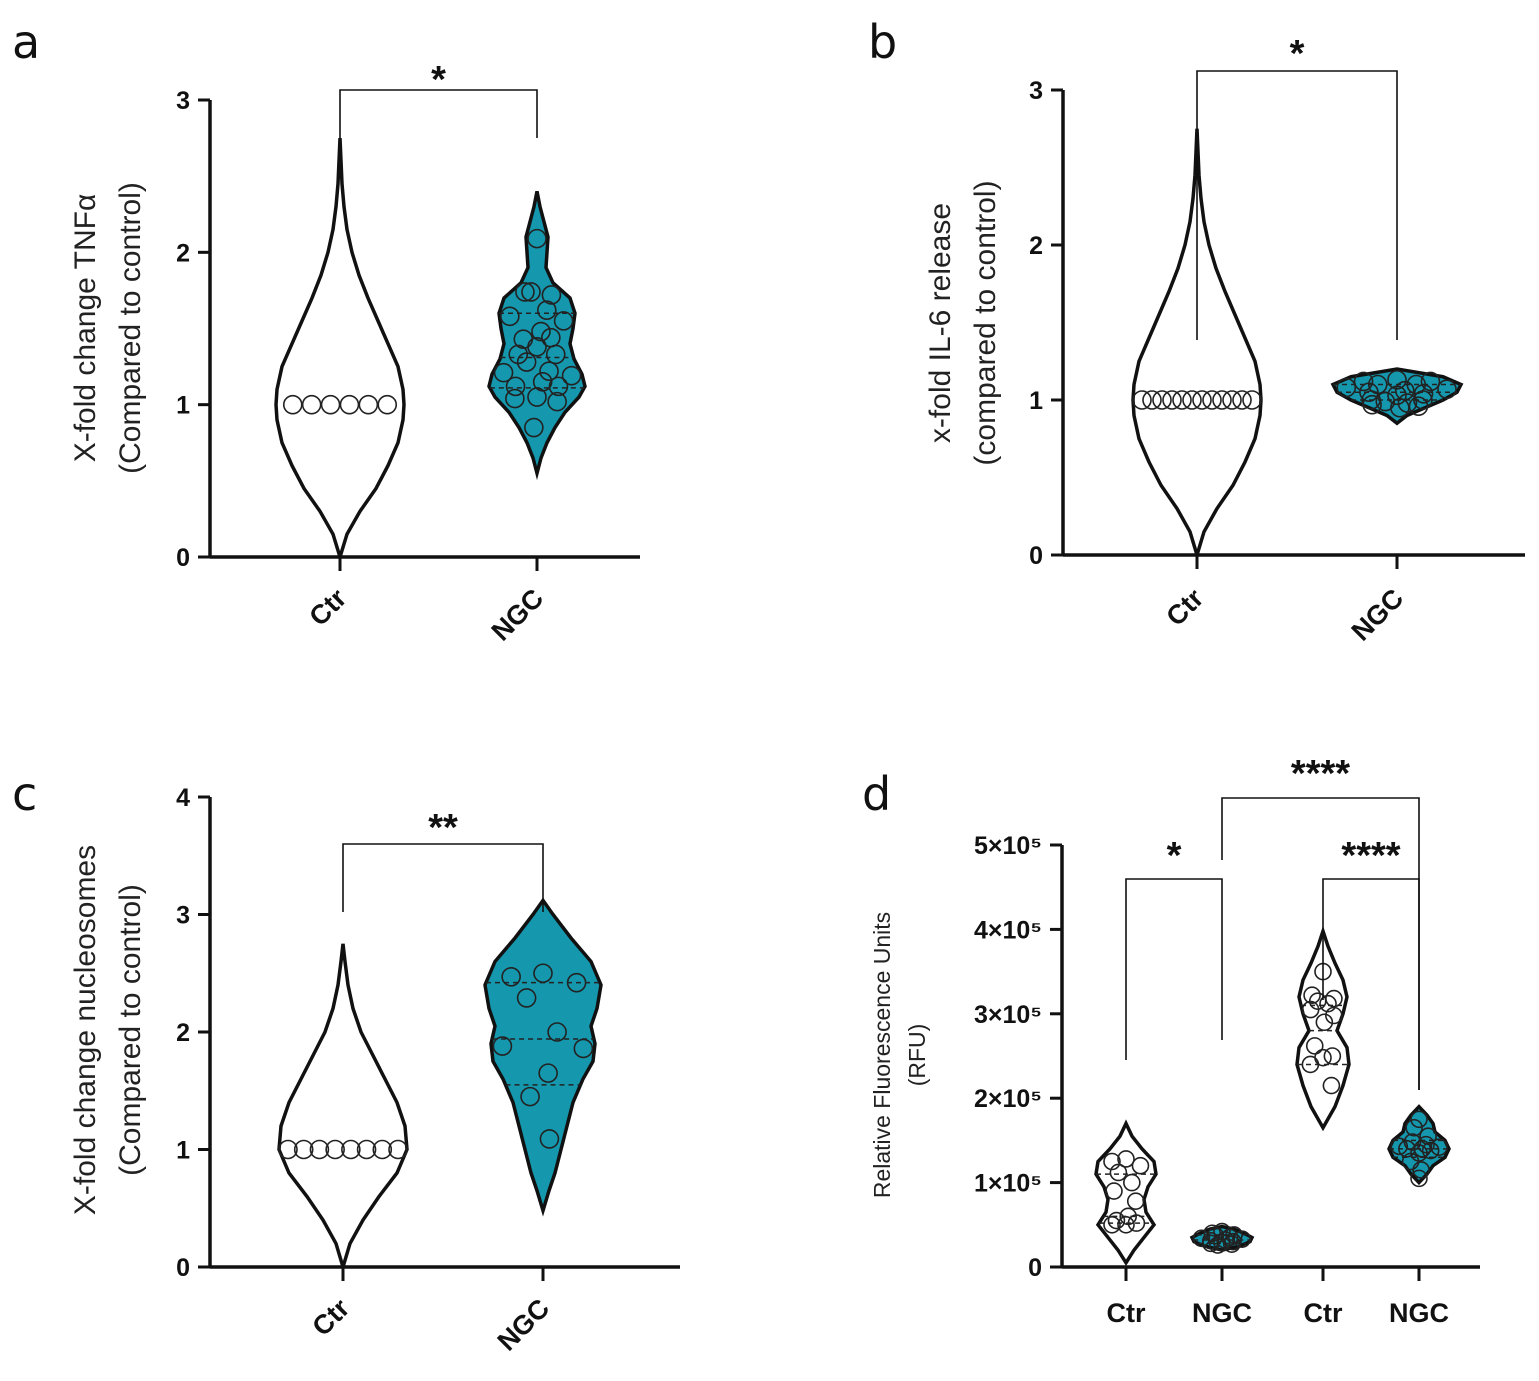  I want to click on y-axis-label: x-fold IL-6 release, so click(940, 323).